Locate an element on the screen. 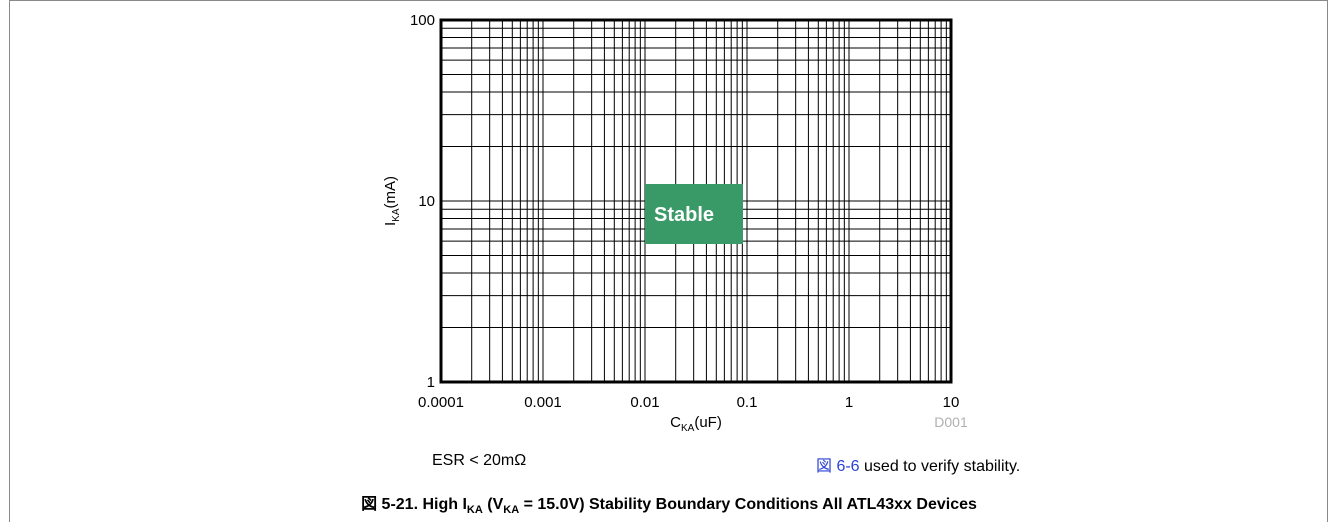 This screenshot has height=522, width=1338. stable-region-label: Stable is located at coordinates (684, 215).